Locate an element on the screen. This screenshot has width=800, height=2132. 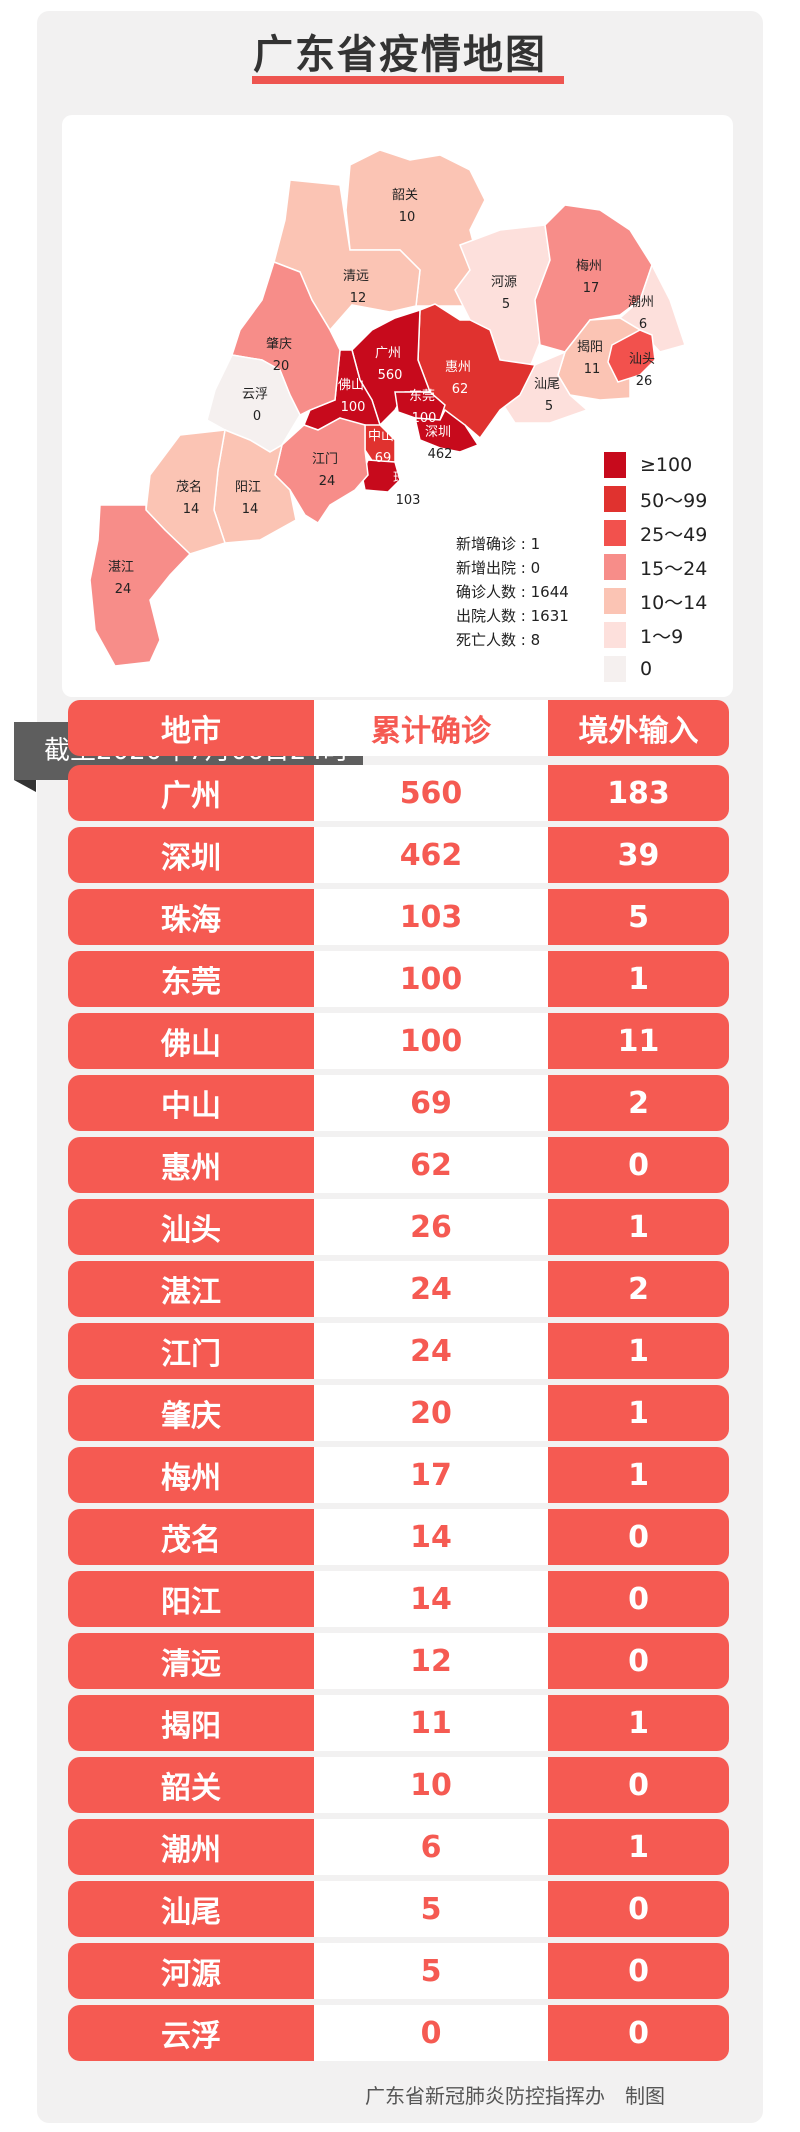
table-row: 梅州 17 1 is located at coordinates (398, 1475).